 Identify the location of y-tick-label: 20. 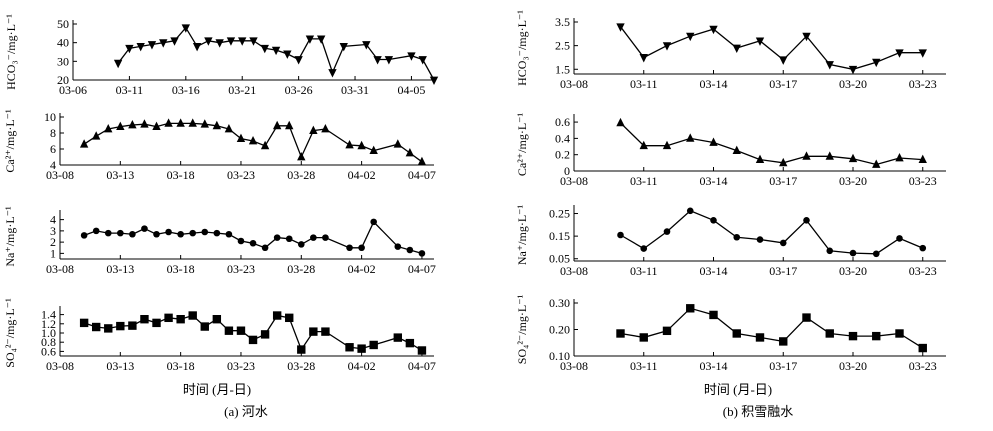
(63, 80).